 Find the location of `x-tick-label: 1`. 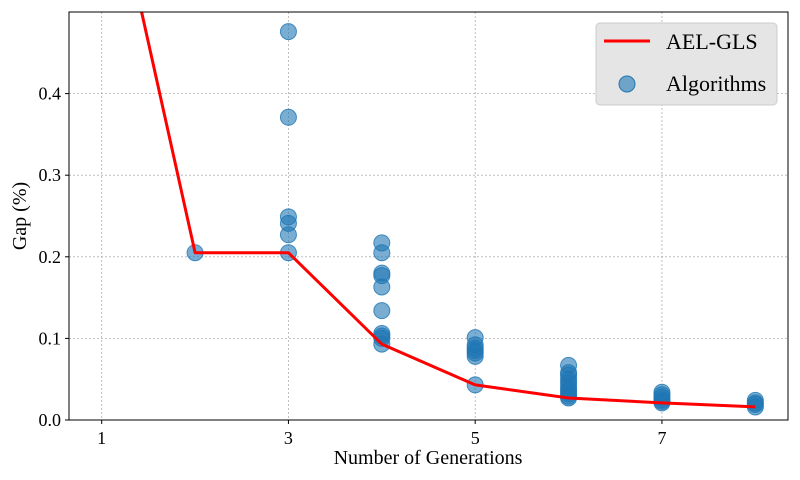

x-tick-label: 1 is located at coordinates (101, 438).